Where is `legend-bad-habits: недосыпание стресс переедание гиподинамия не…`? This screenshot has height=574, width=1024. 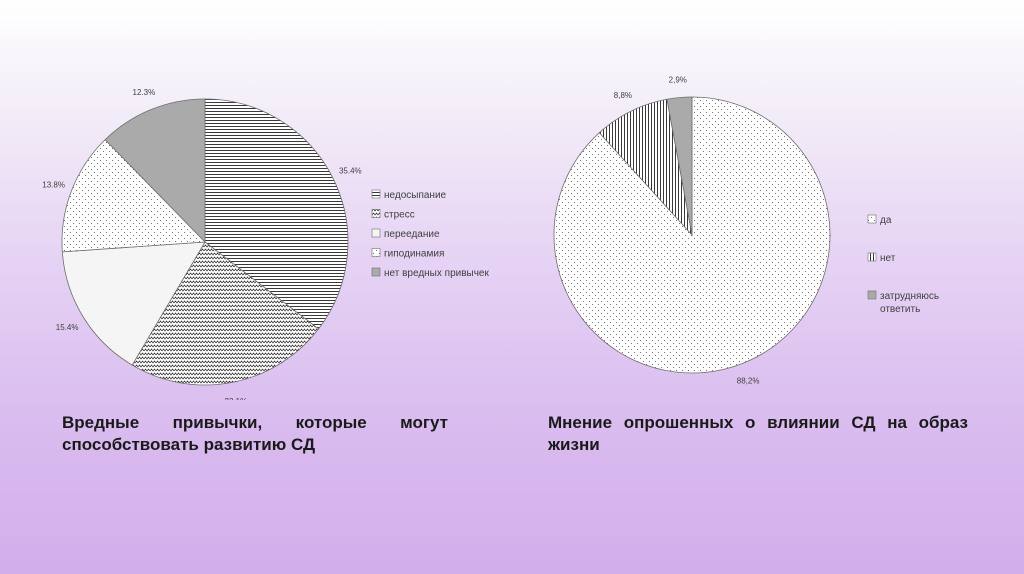 legend-bad-habits: недосыпание стресс переедание гиподинамия не… is located at coordinates (430, 234).